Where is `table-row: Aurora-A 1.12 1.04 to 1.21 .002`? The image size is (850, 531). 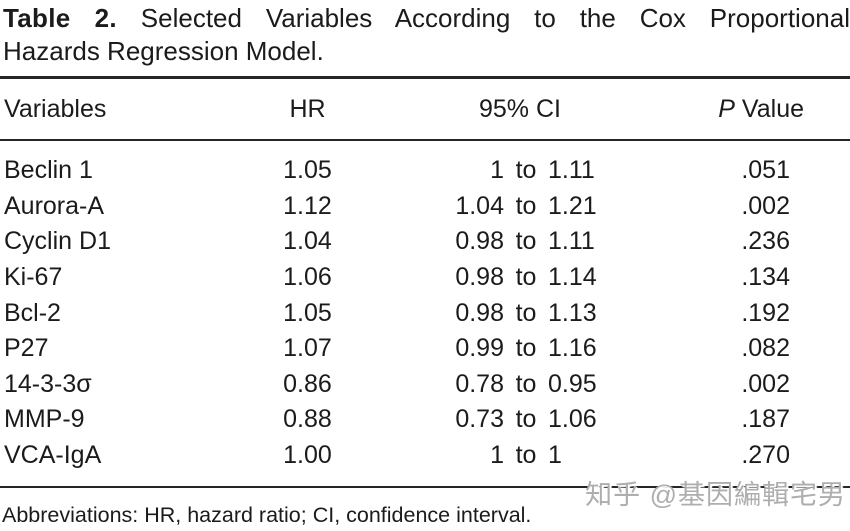
table-row: Aurora-A 1.12 1.04 to 1.21 .002 is located at coordinates (425, 207).